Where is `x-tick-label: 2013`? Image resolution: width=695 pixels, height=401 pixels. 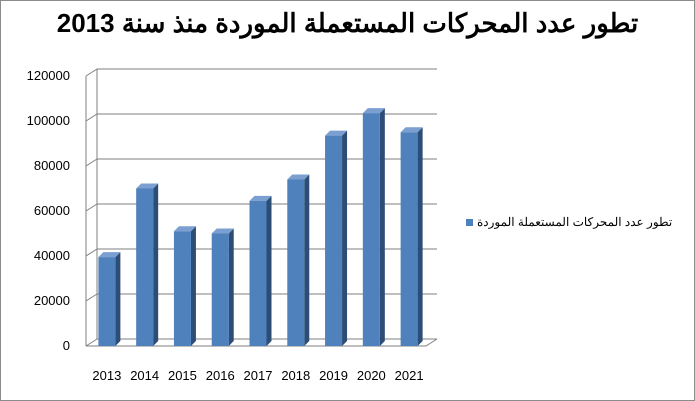
x-tick-label: 2013 is located at coordinates (106, 375).